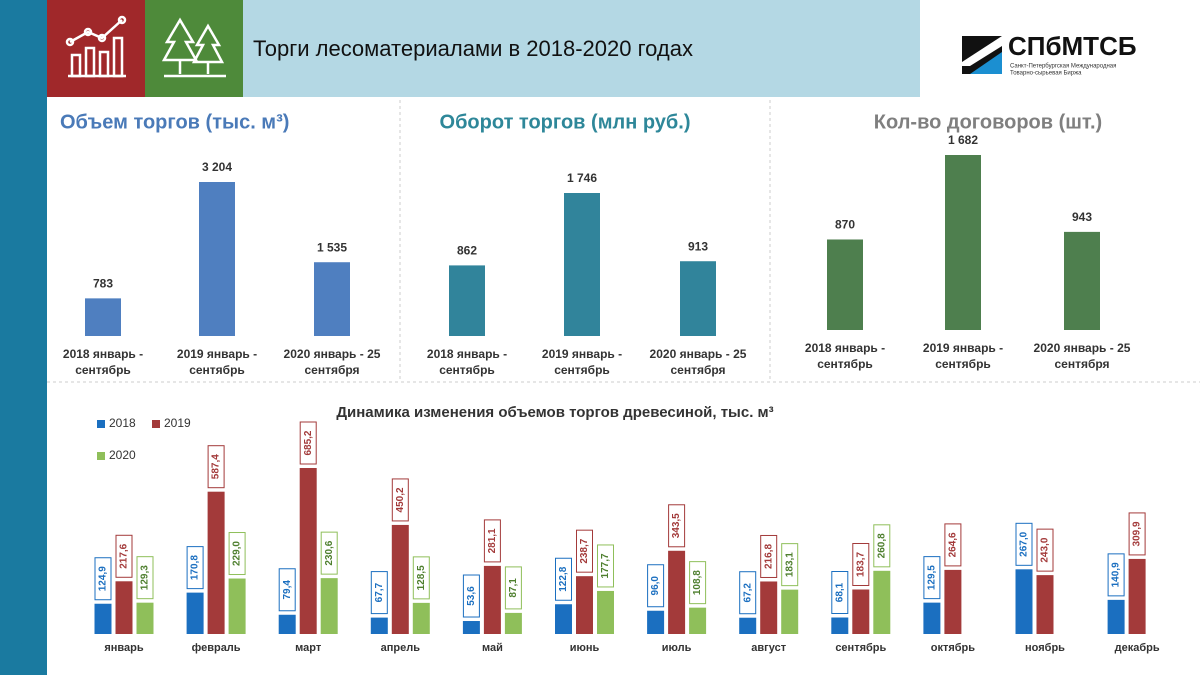 The width and height of the screenshot is (1200, 675). I want to click on value-label: 67,2, so click(747, 593).